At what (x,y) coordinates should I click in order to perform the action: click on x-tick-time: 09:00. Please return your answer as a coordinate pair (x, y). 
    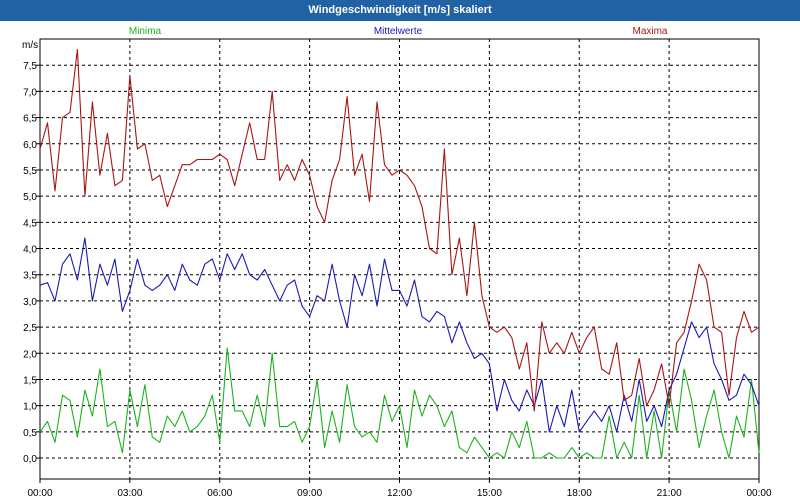
    Looking at the image, I should click on (309, 493).